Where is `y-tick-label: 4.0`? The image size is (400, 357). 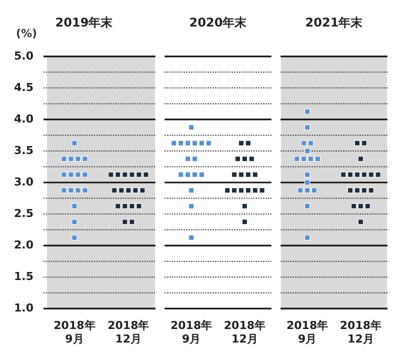
y-tick-label: 4.0 is located at coordinates (24, 119).